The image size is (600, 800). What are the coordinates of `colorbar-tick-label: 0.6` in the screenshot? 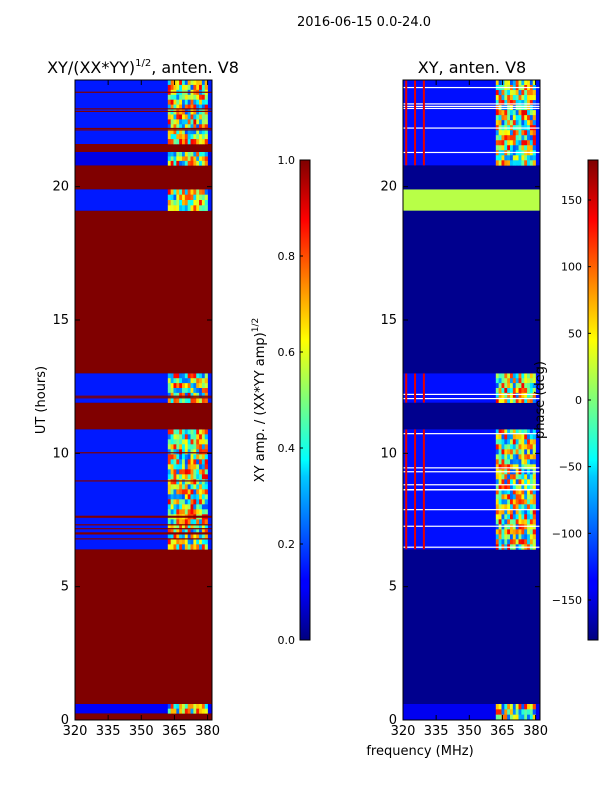 It's located at (287, 352).